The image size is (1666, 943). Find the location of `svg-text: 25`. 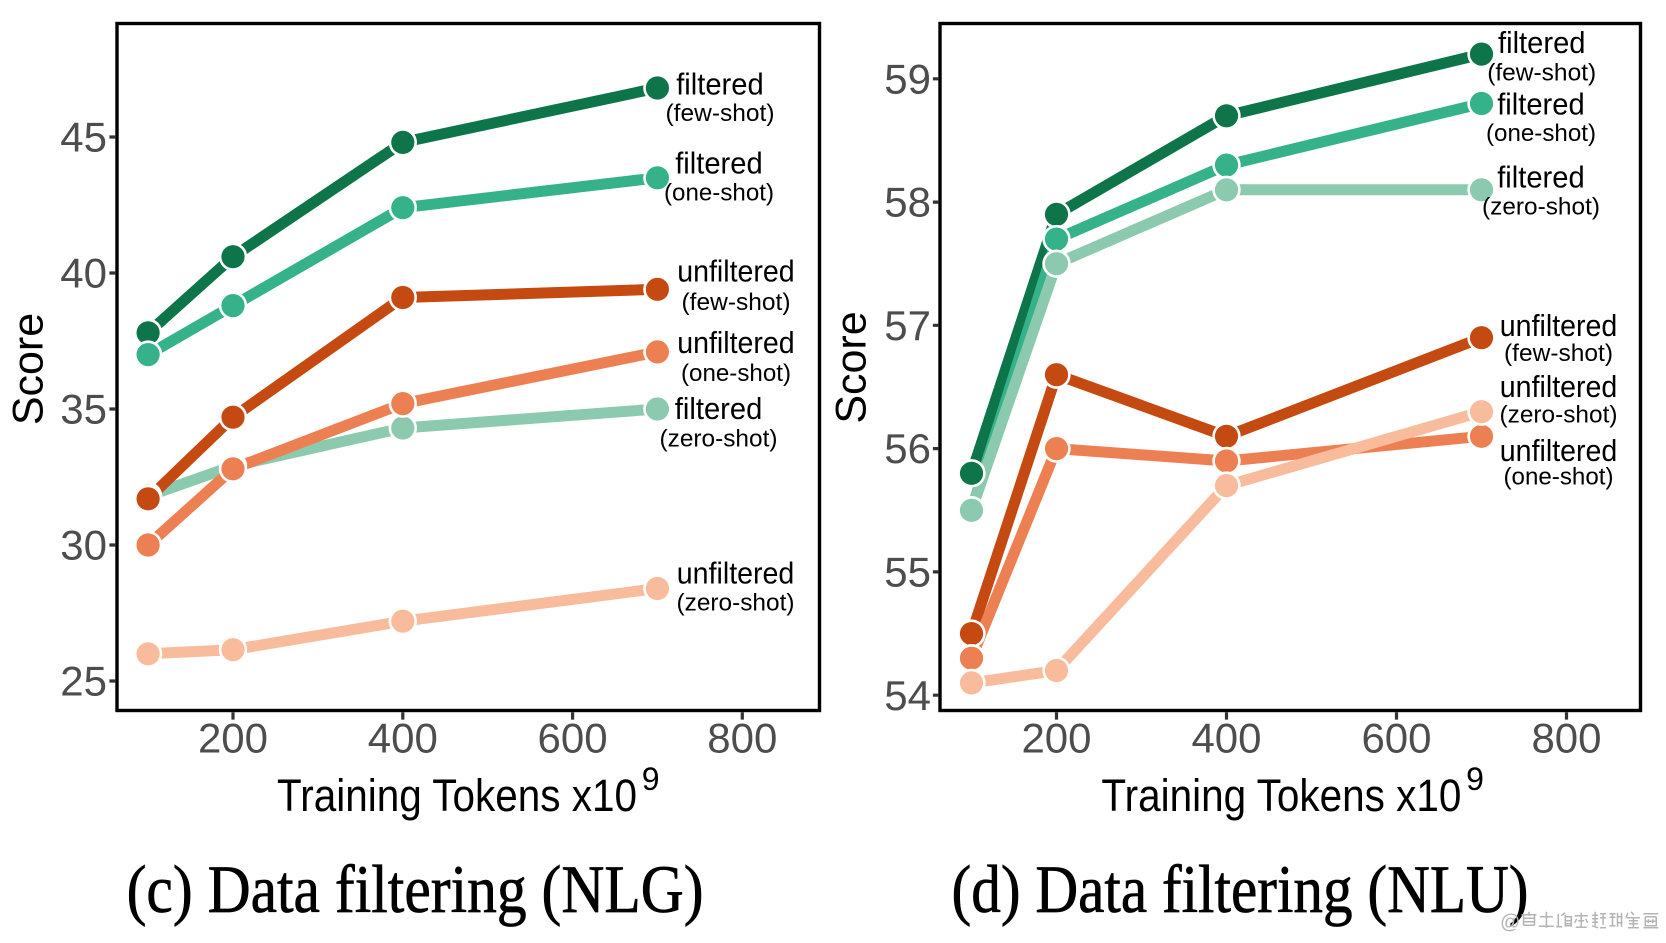

svg-text: 25 is located at coordinates (83, 681).